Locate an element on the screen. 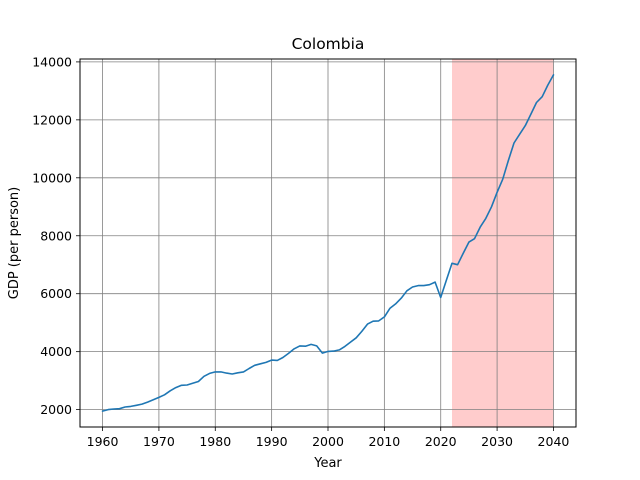 The height and width of the screenshot is (480, 640). y-tick-label: 2000 is located at coordinates (56, 409).